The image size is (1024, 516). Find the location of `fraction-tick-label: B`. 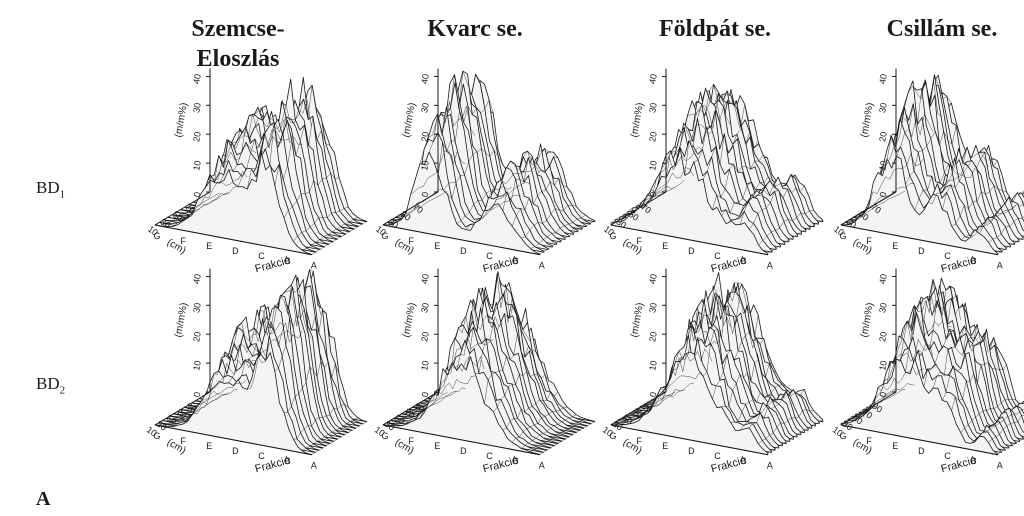

fraction-tick-label: B is located at coordinates (974, 461).